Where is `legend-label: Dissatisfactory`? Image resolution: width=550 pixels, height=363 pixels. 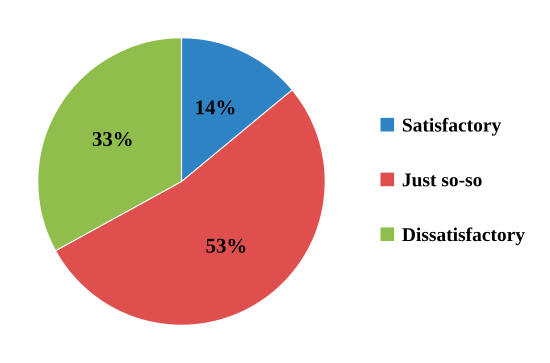 legend-label: Dissatisfactory is located at coordinates (463, 236).